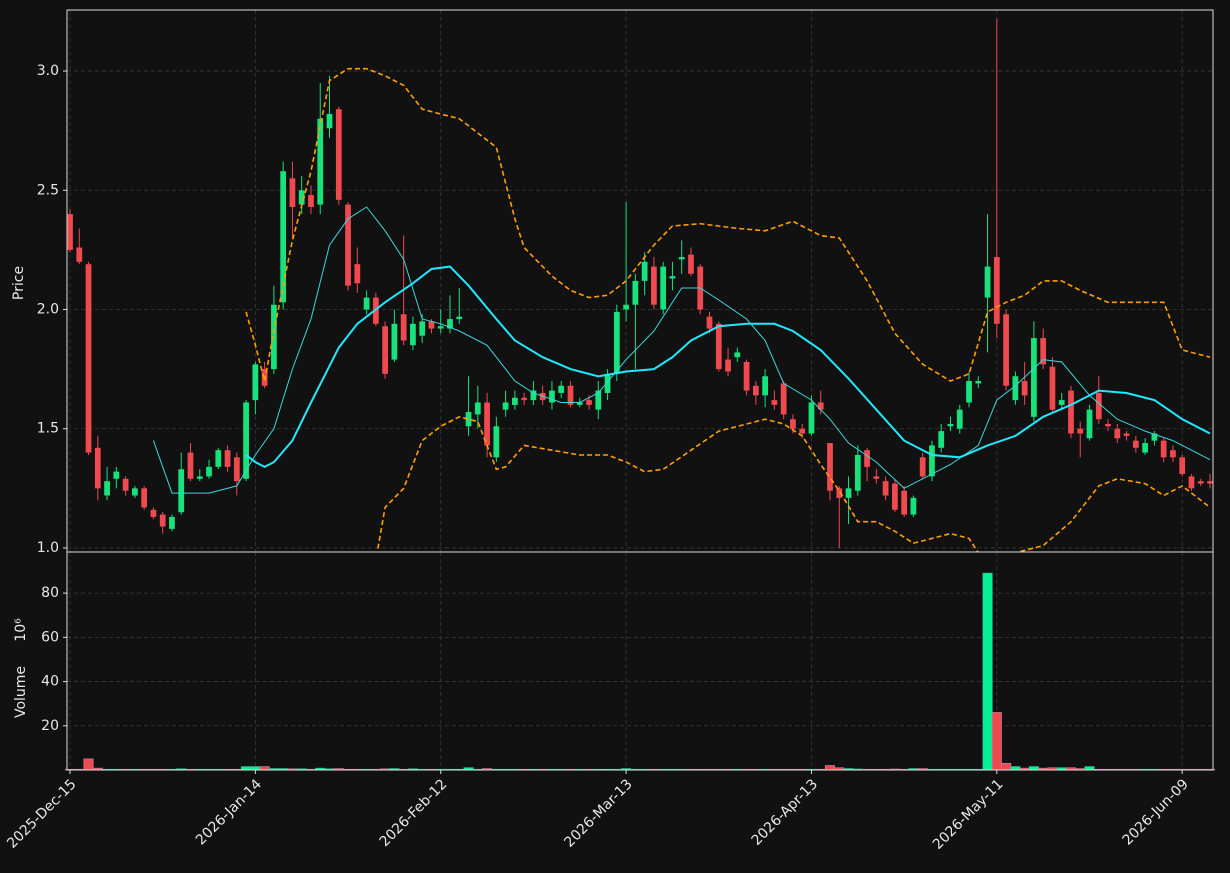 The width and height of the screenshot is (1230, 873). I want to click on y-tick-label: 2.0, so click(48, 309).